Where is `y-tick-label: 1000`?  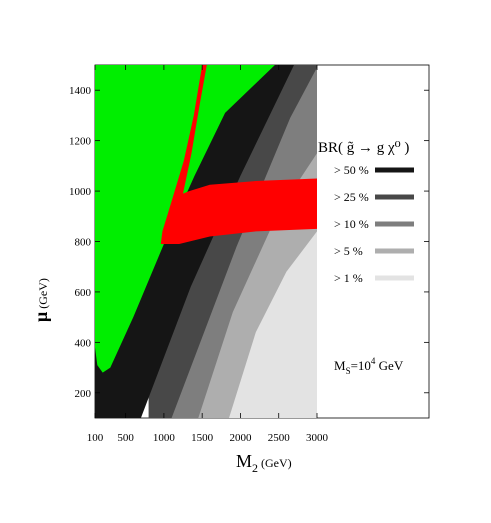 y-tick-label: 1000 is located at coordinates (80, 192).